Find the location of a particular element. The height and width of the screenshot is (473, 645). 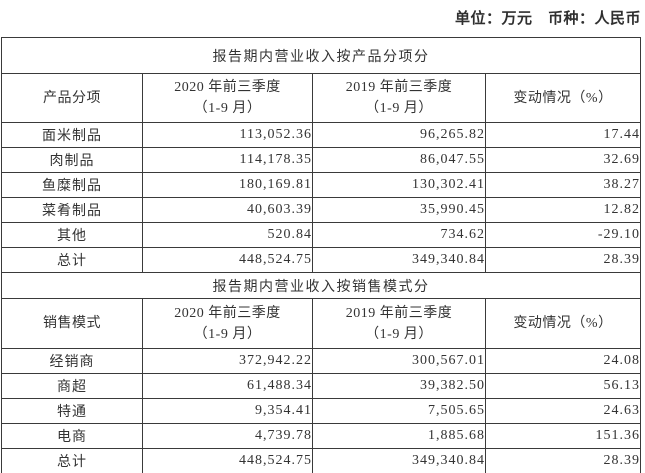

section1-title-row: 报告期内营业收入按产品分项分 is located at coordinates (321, 55).